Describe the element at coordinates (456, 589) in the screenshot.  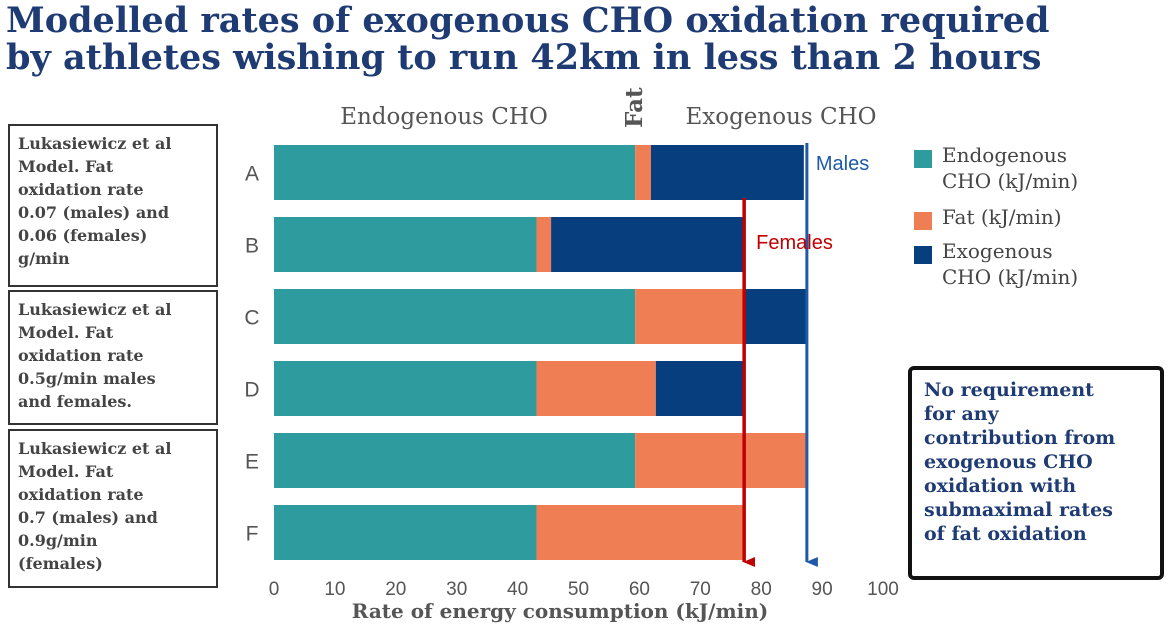
I see `x-tick-label: 30` at that location.